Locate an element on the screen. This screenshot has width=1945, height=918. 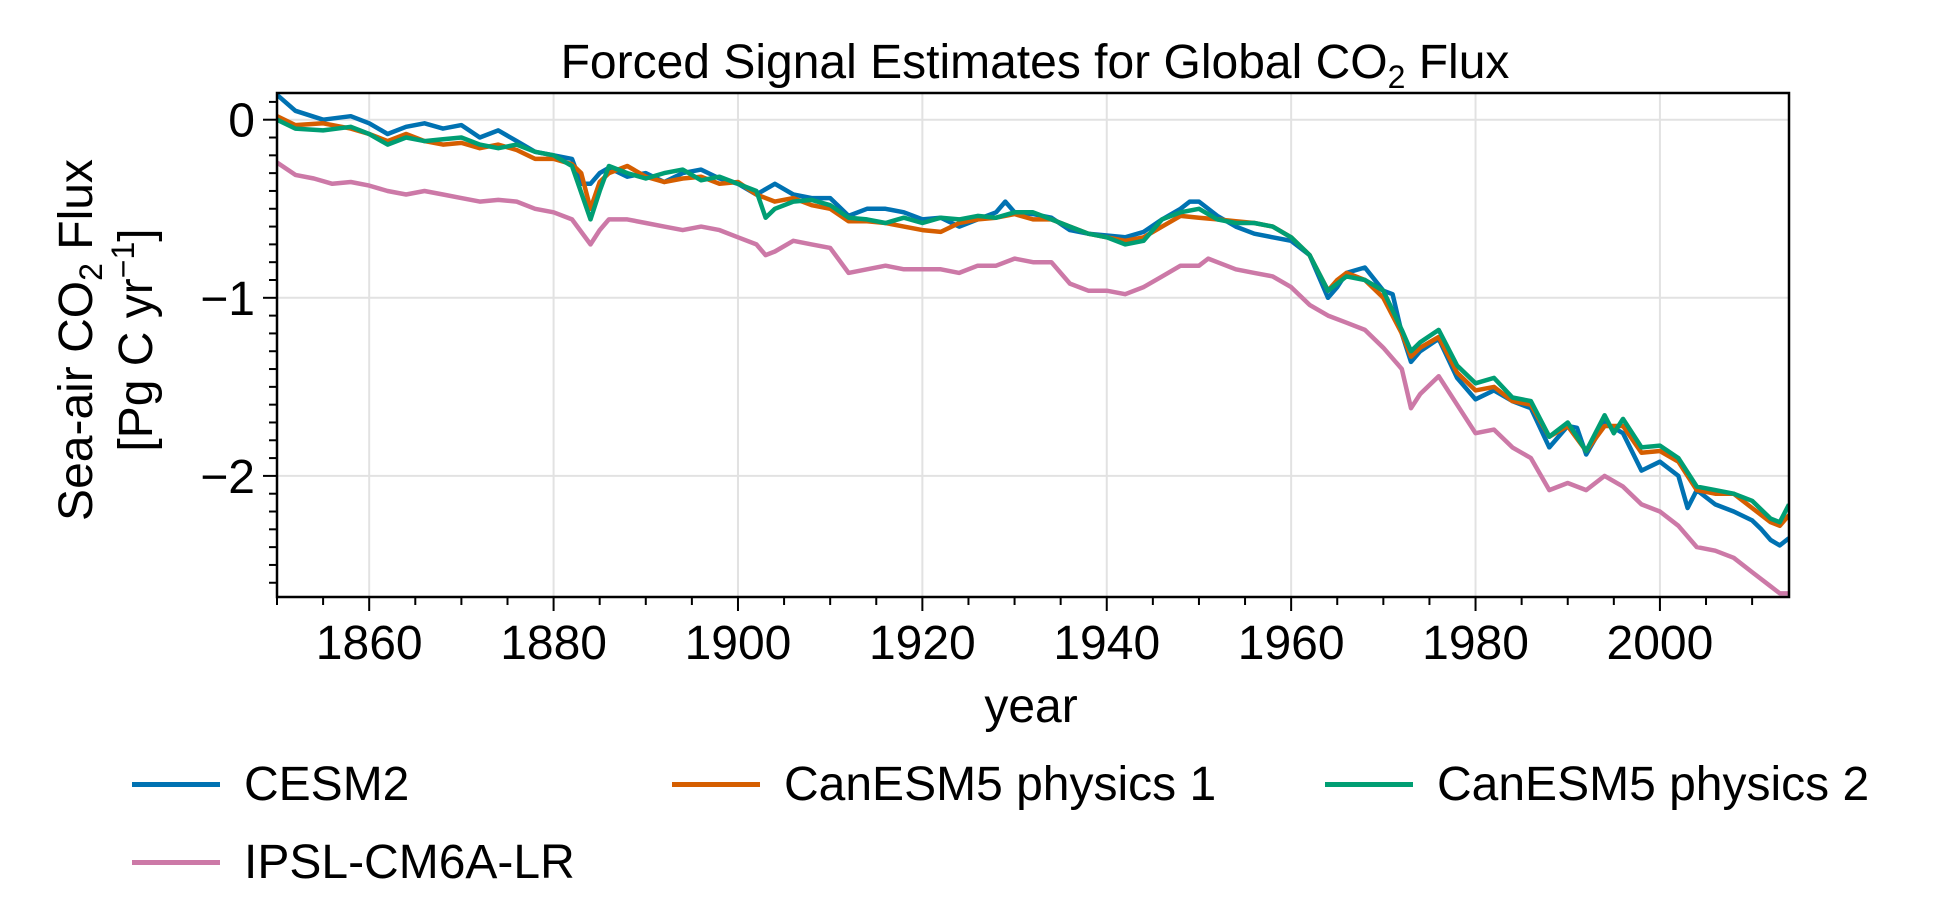
svg-text: [Pg C yr−1] is located at coordinates (134, 339).